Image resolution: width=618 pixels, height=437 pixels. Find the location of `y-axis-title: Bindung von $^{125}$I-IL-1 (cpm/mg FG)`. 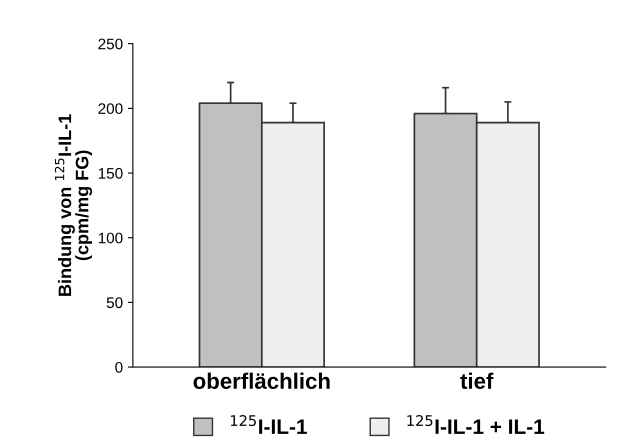

y-axis-title: Bindung von $^{125}$I-IL-1 (cpm/mg FG) is located at coordinates (73, 205).